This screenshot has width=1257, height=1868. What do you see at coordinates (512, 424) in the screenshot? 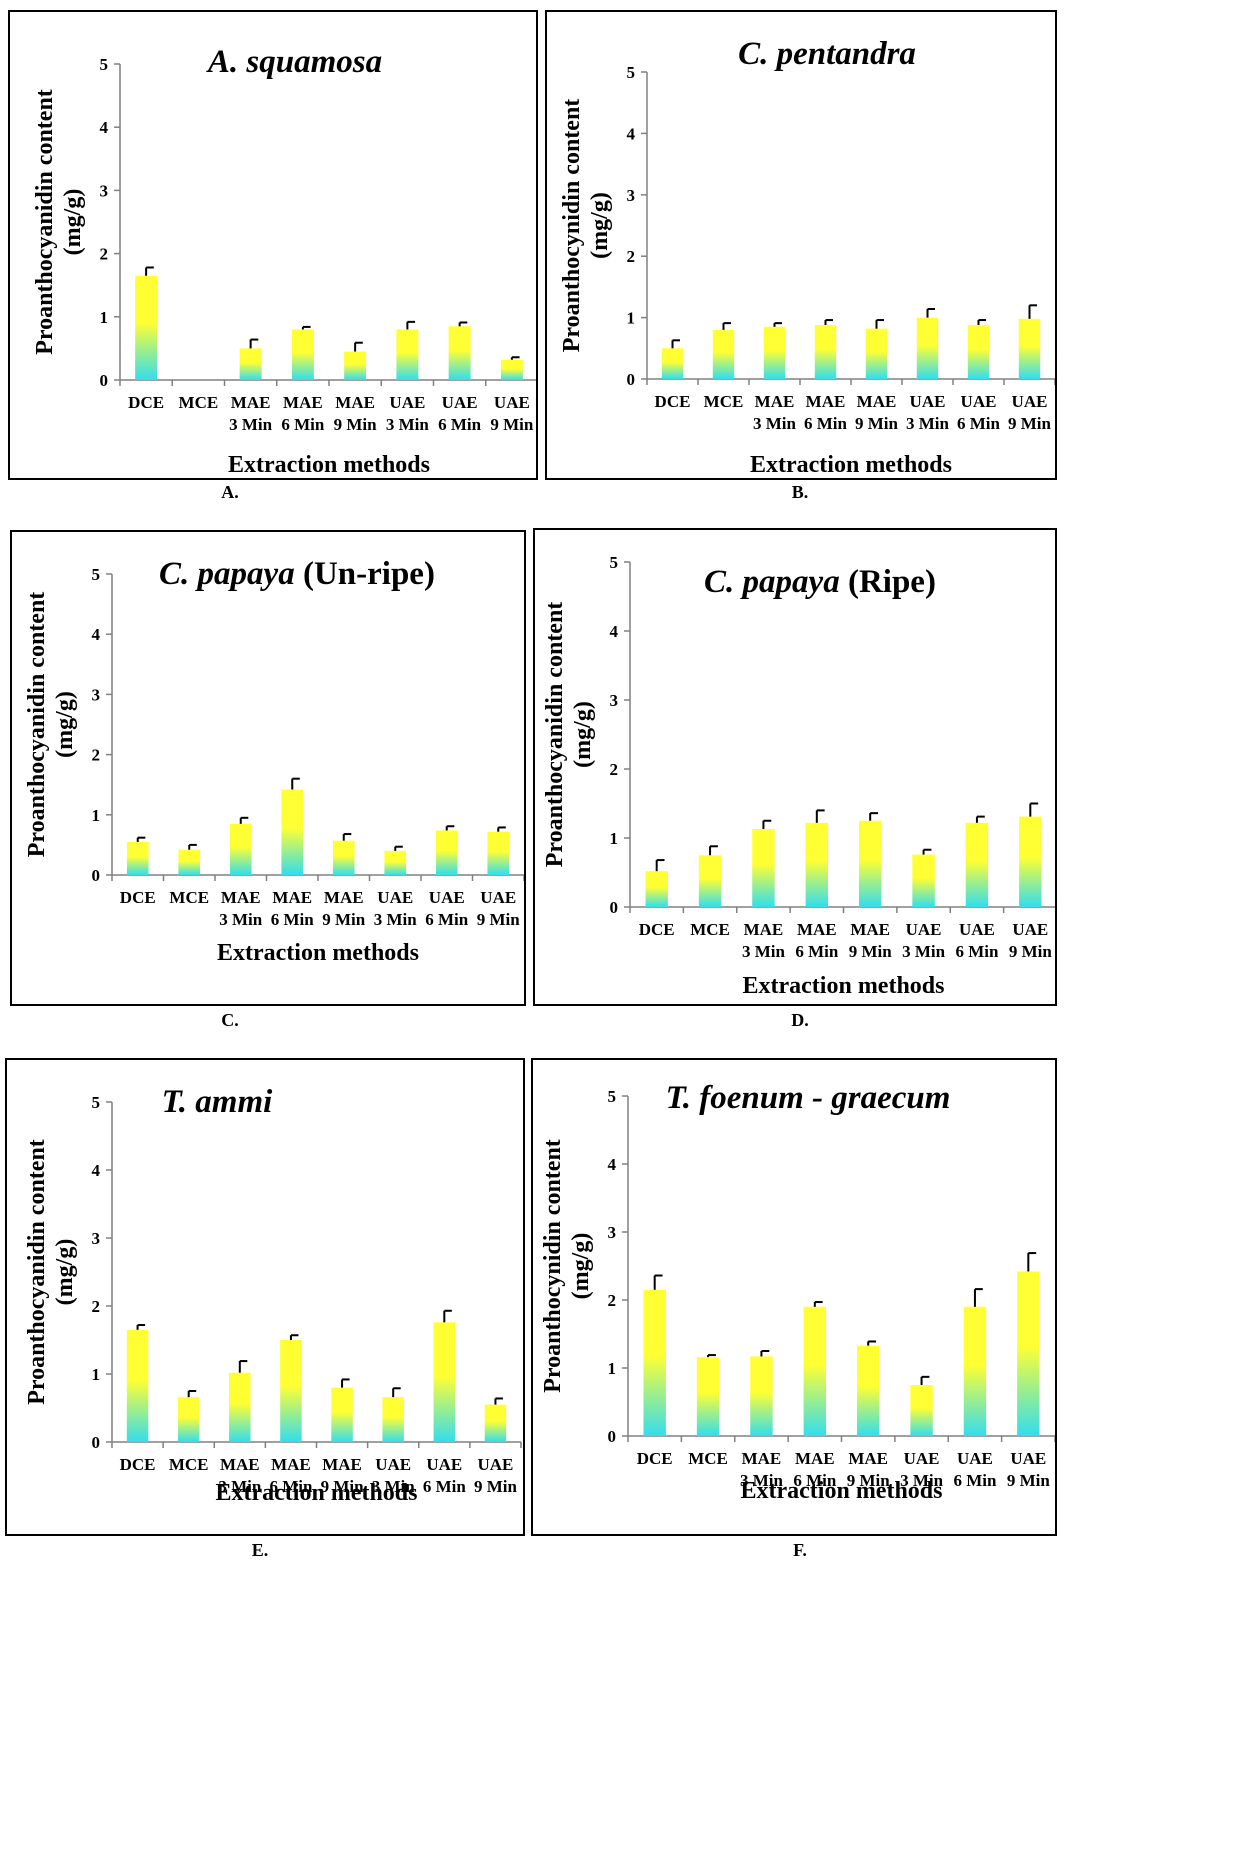
I see `x-tick-sublabel-a-7: 9 Min` at bounding box center [512, 424].